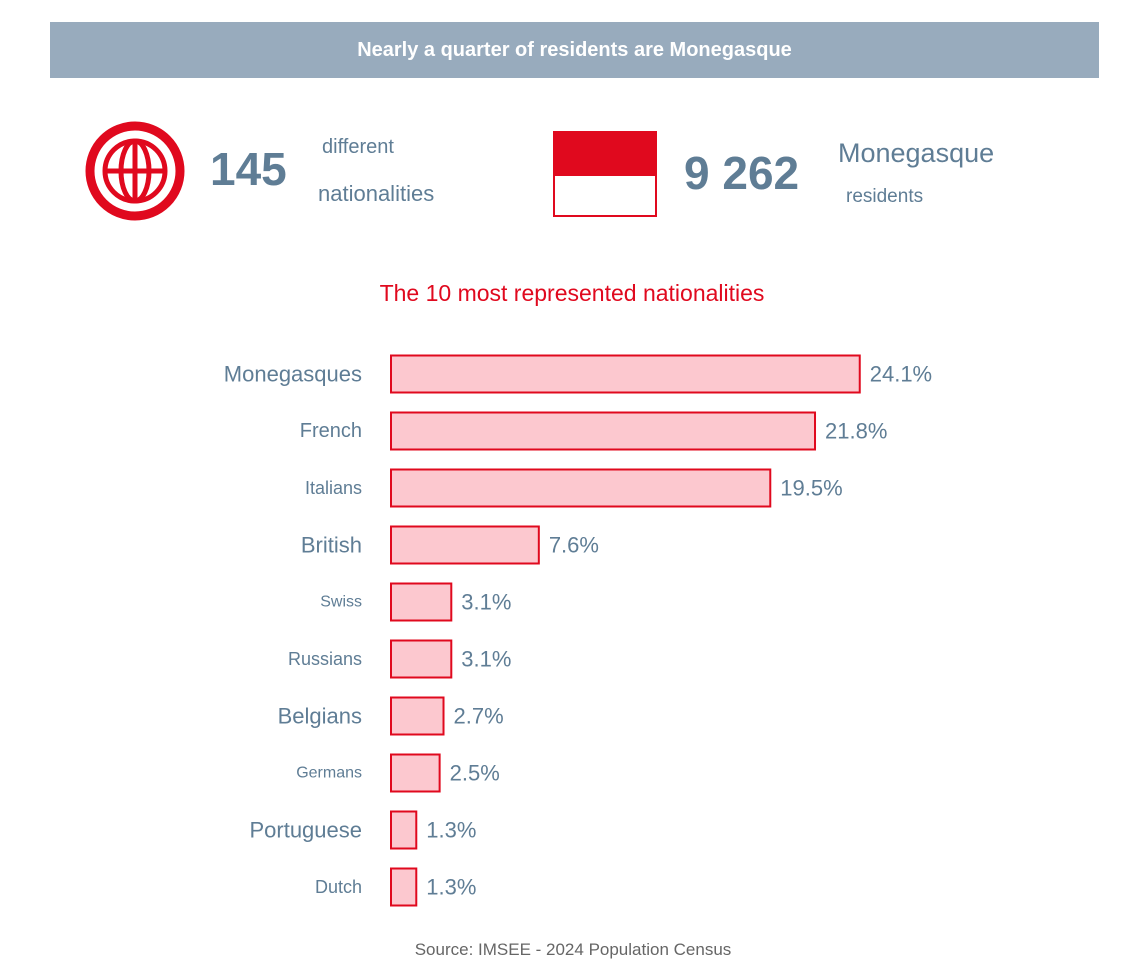  I want to click on value-label: 24.1%, so click(901, 374).